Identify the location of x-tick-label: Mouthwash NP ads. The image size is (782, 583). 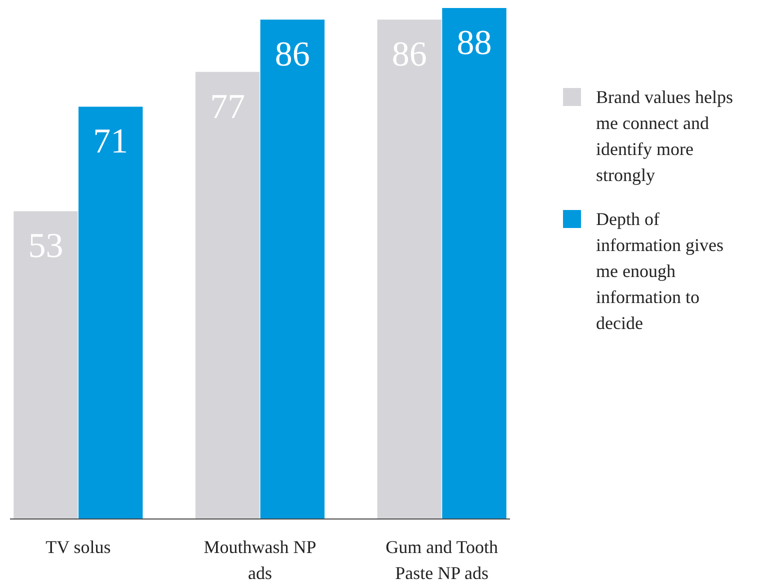
(260, 560).